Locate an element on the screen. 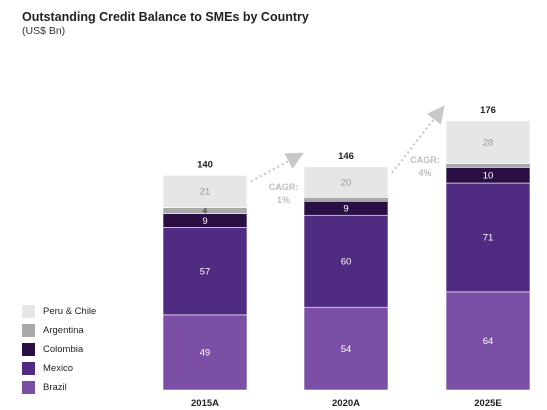  legend-label: Mexico is located at coordinates (58, 368).